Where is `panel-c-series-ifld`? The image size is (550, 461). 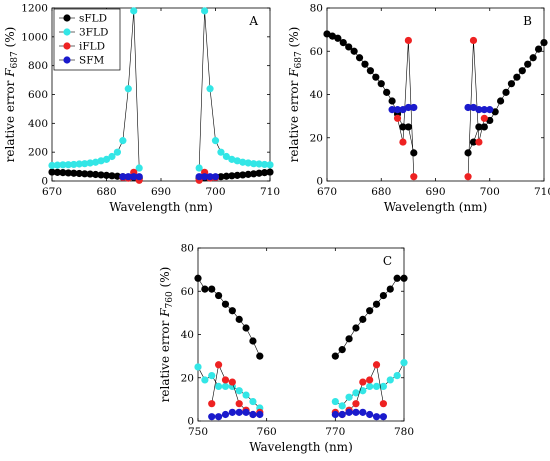 panel-c-series-ifld is located at coordinates (297, 390).